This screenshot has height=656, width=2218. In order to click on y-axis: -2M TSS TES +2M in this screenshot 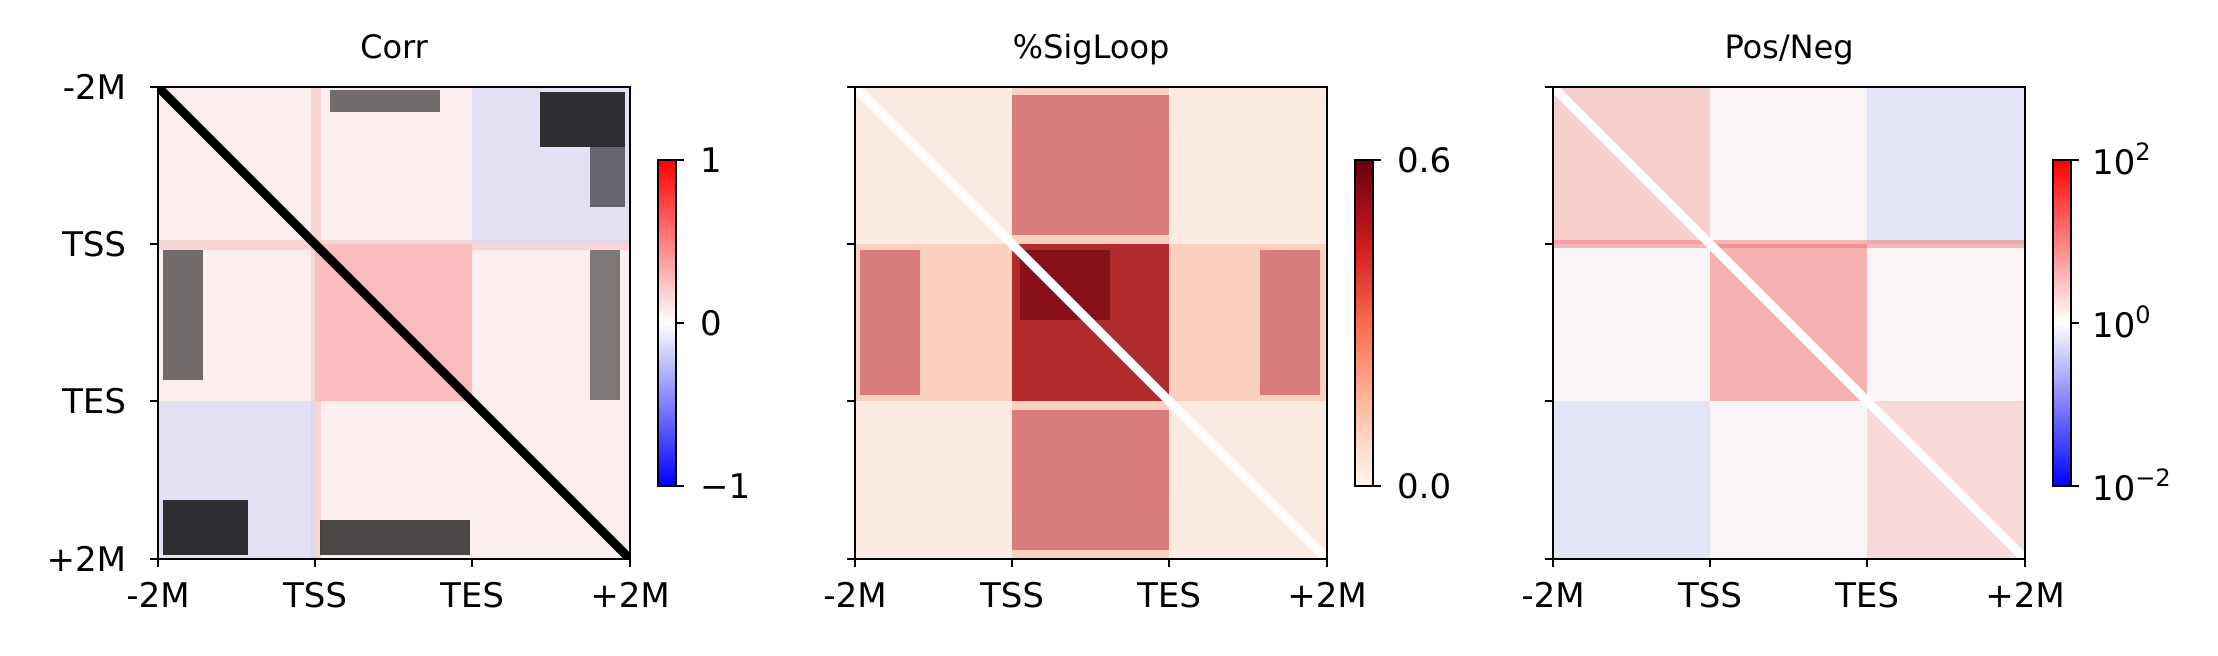, I will do `click(102, 324)`.